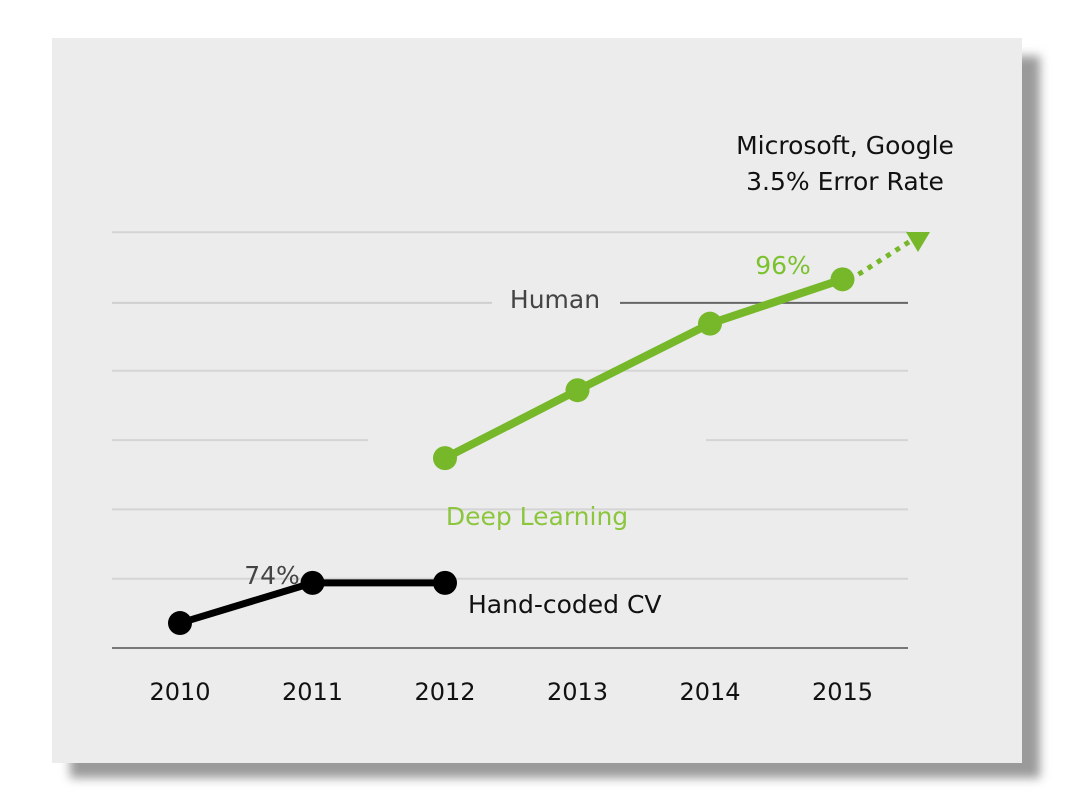 The image size is (1086, 808). I want to click on deep-learning-label: Deep Learning, so click(537, 516).